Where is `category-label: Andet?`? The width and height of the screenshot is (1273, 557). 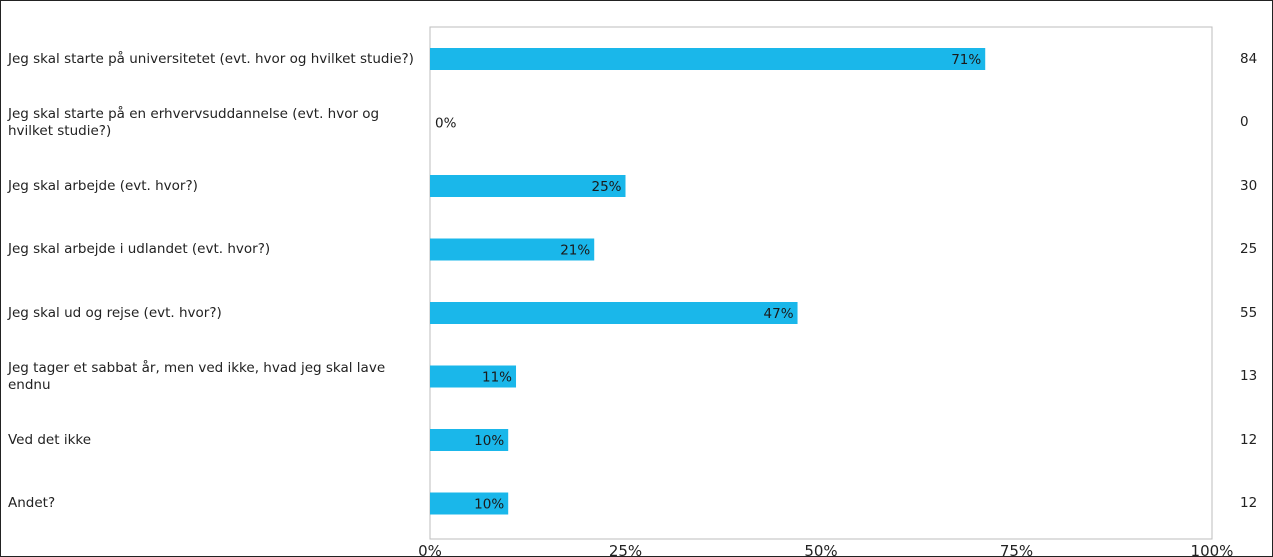 category-label: Andet? is located at coordinates (32, 503).